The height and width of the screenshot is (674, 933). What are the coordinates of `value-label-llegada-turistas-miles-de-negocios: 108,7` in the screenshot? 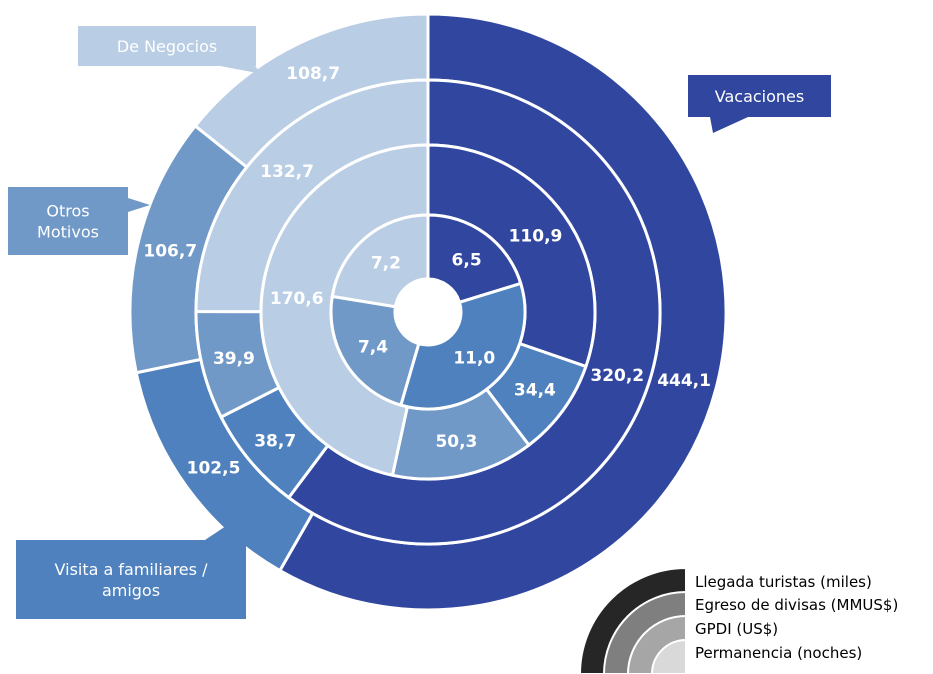 It's located at (313, 74).